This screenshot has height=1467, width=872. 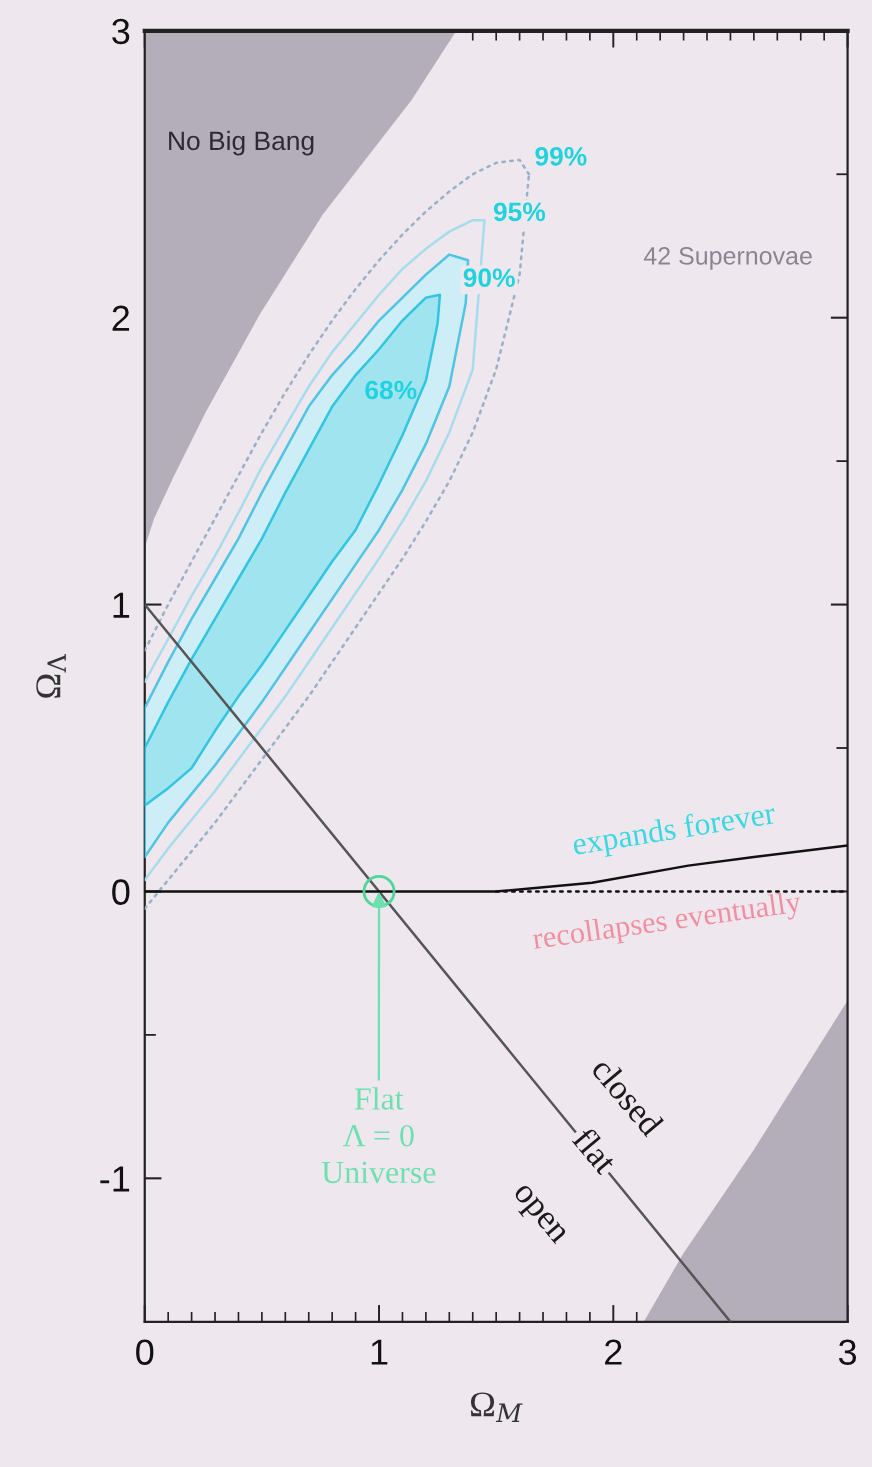 I want to click on annotation: 68%, so click(x=391, y=390).